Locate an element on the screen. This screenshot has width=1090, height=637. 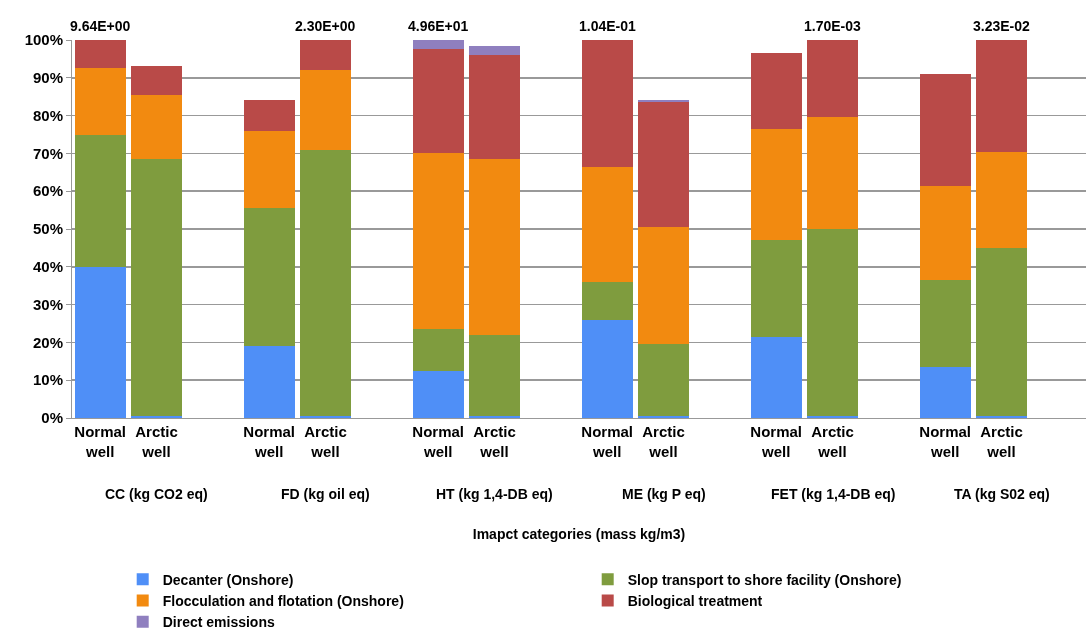
text: 2.30E+00 is located at coordinates (325, 26).